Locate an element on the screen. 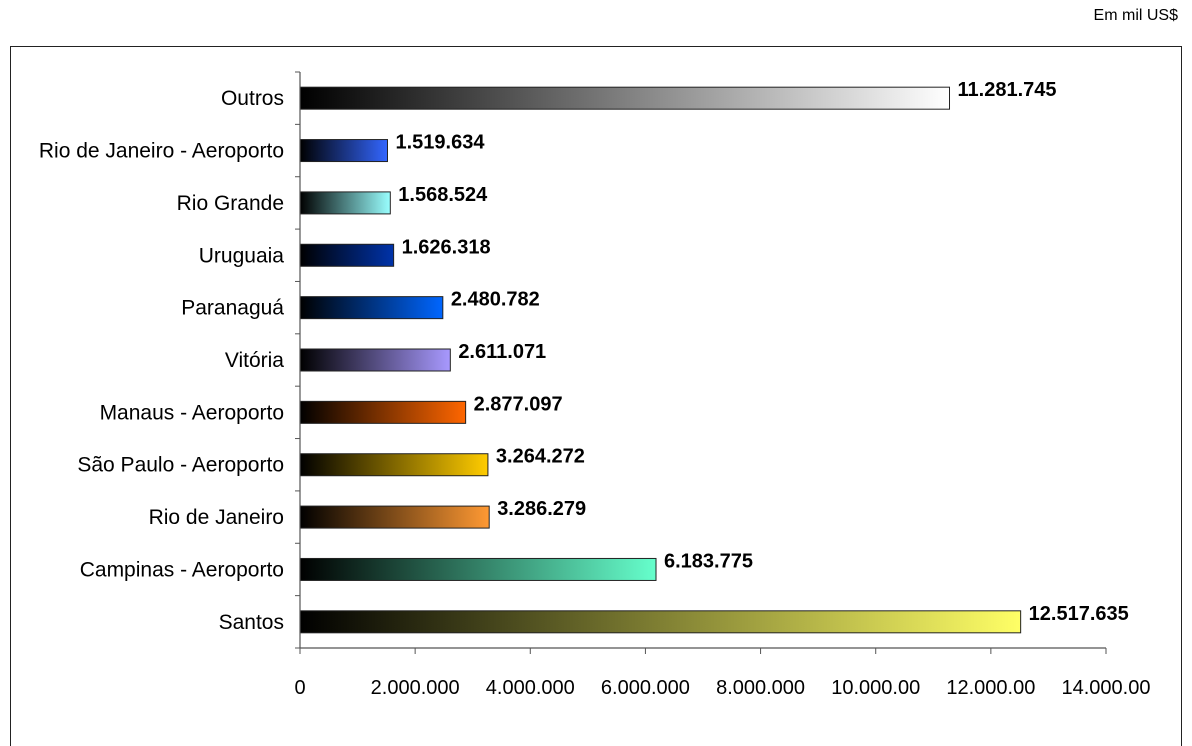 Image resolution: width=1192 pixels, height=746 pixels. category-label: Santos is located at coordinates (251, 622).